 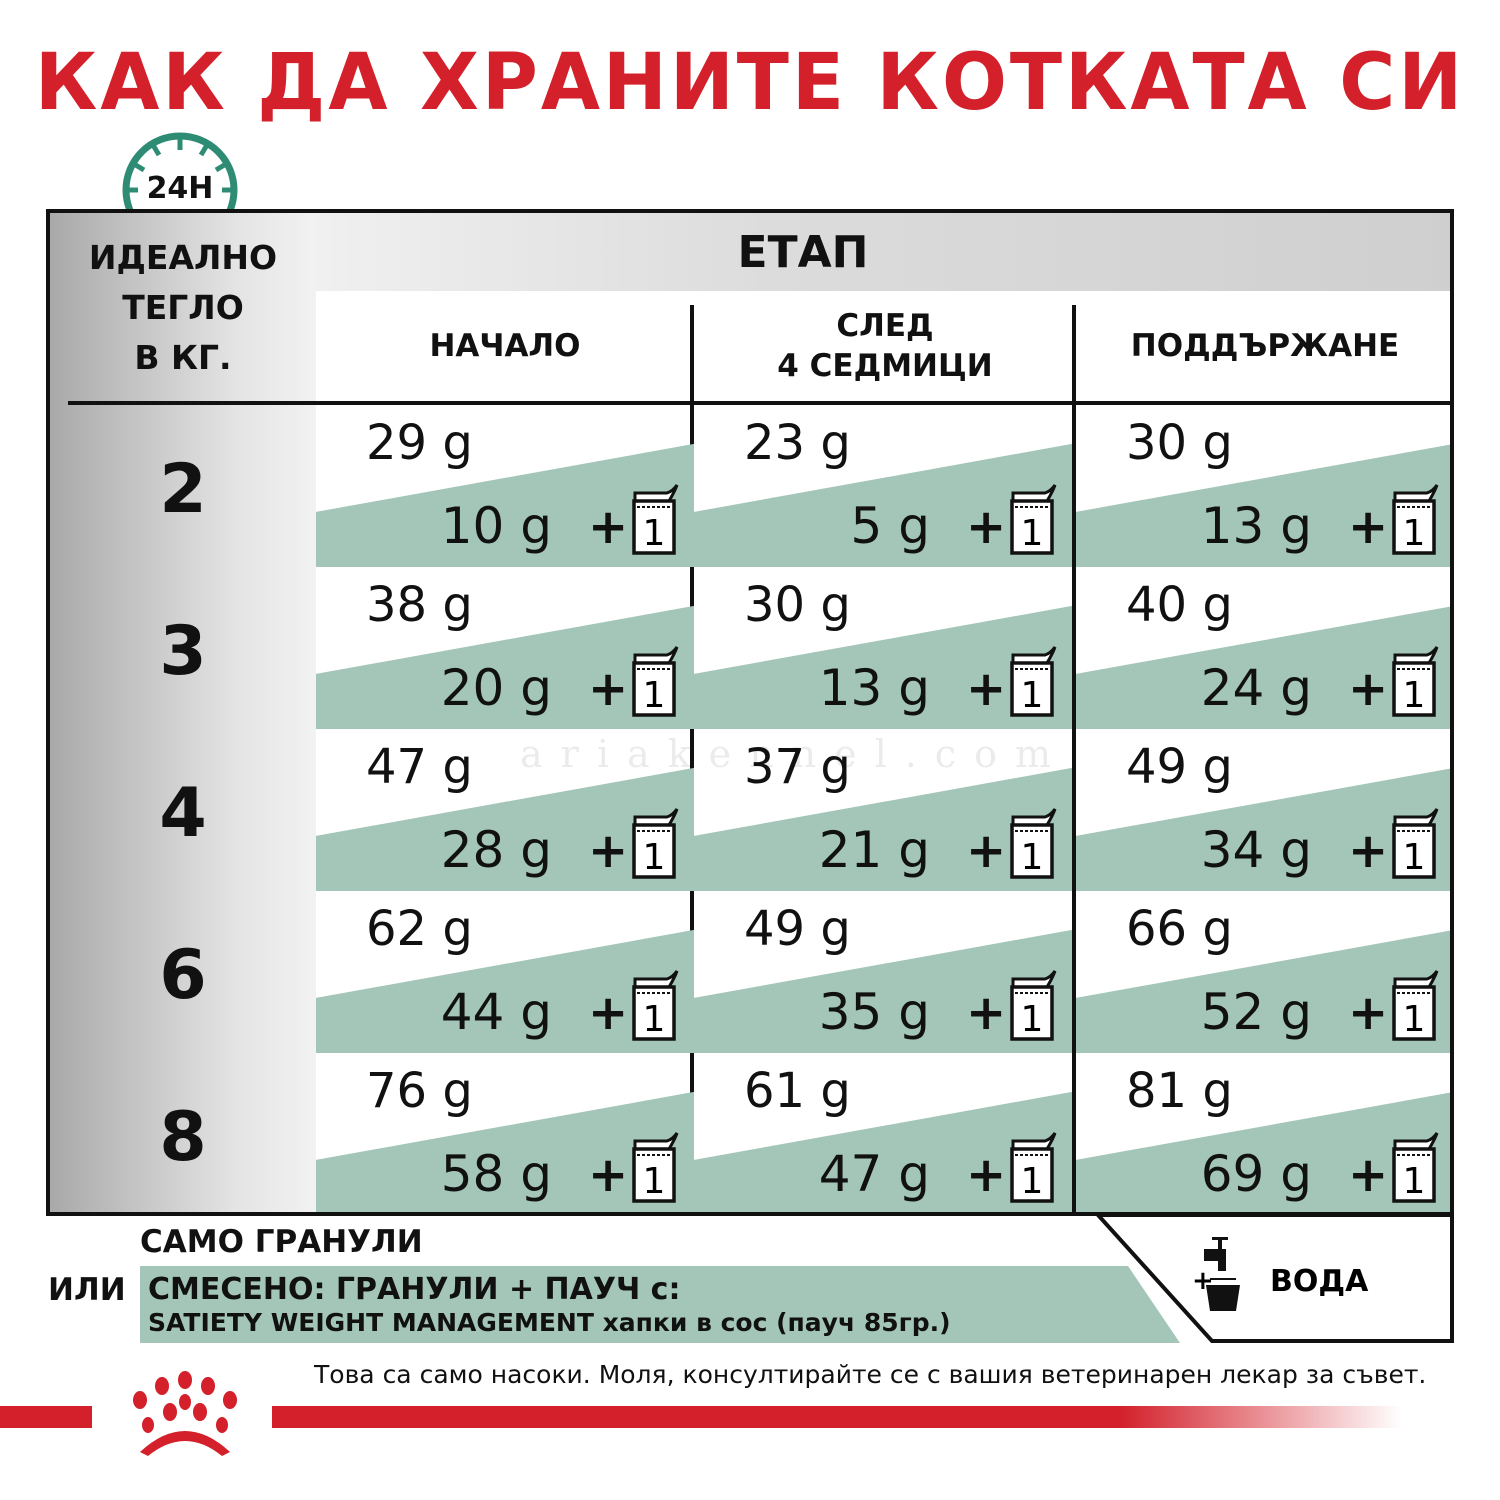 What do you see at coordinates (890, 526) in the screenshot?
I see `mixed-dry-amount: 5 g` at bounding box center [890, 526].